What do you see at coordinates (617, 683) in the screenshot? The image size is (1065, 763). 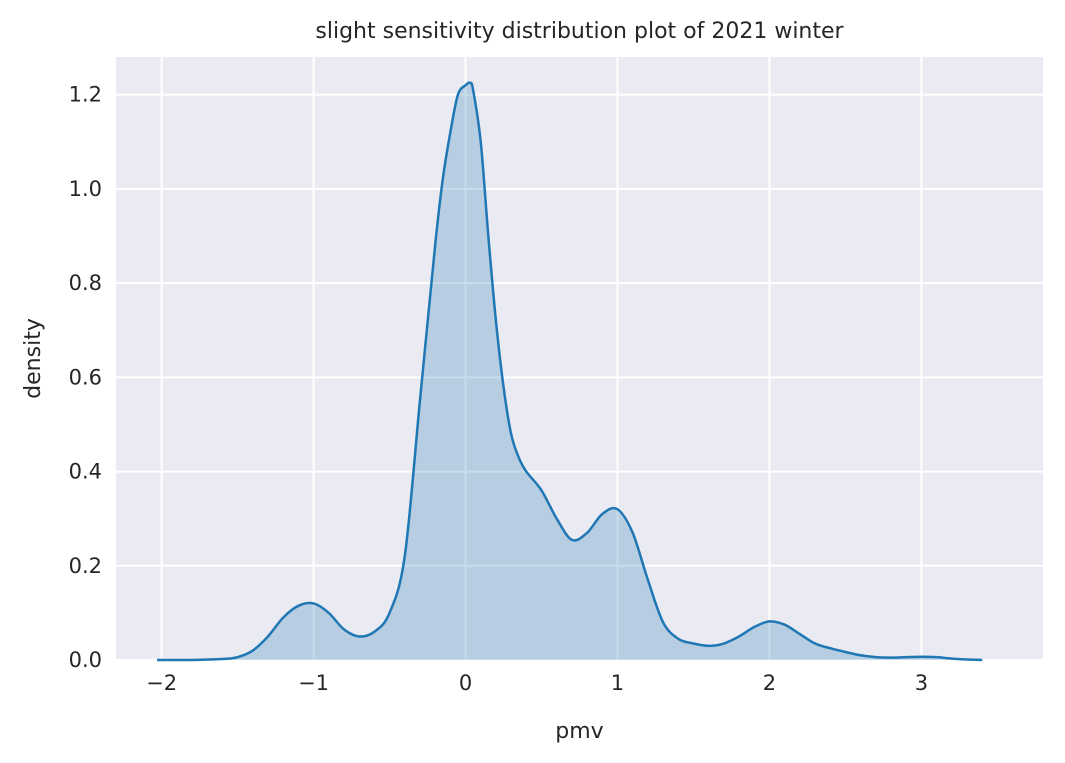 I see `x-tick-label: 1` at bounding box center [617, 683].